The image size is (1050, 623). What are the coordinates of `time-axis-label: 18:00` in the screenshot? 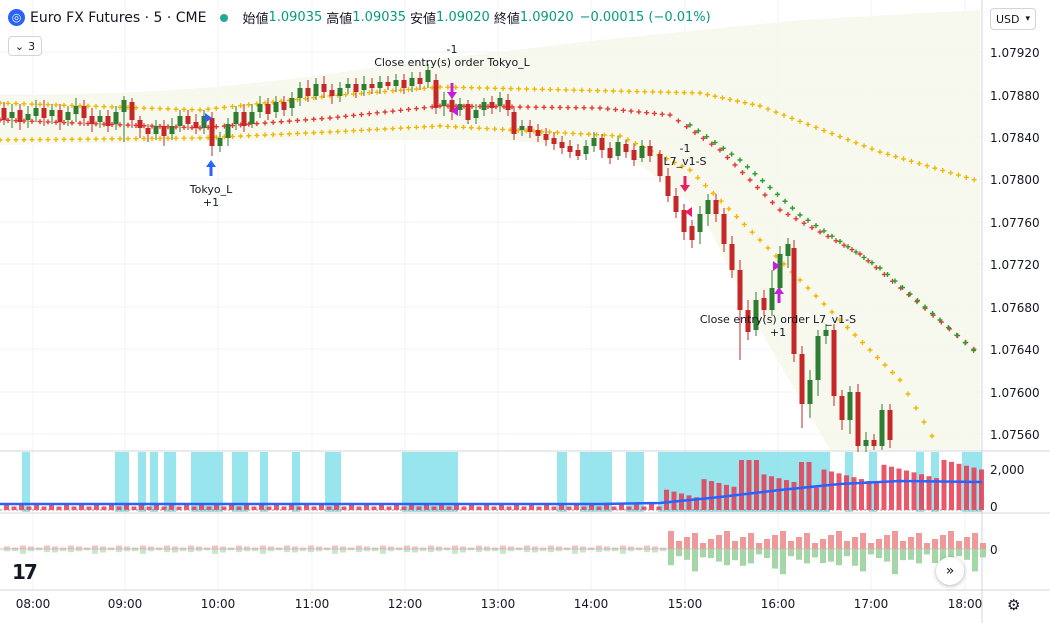 It's located at (965, 604).